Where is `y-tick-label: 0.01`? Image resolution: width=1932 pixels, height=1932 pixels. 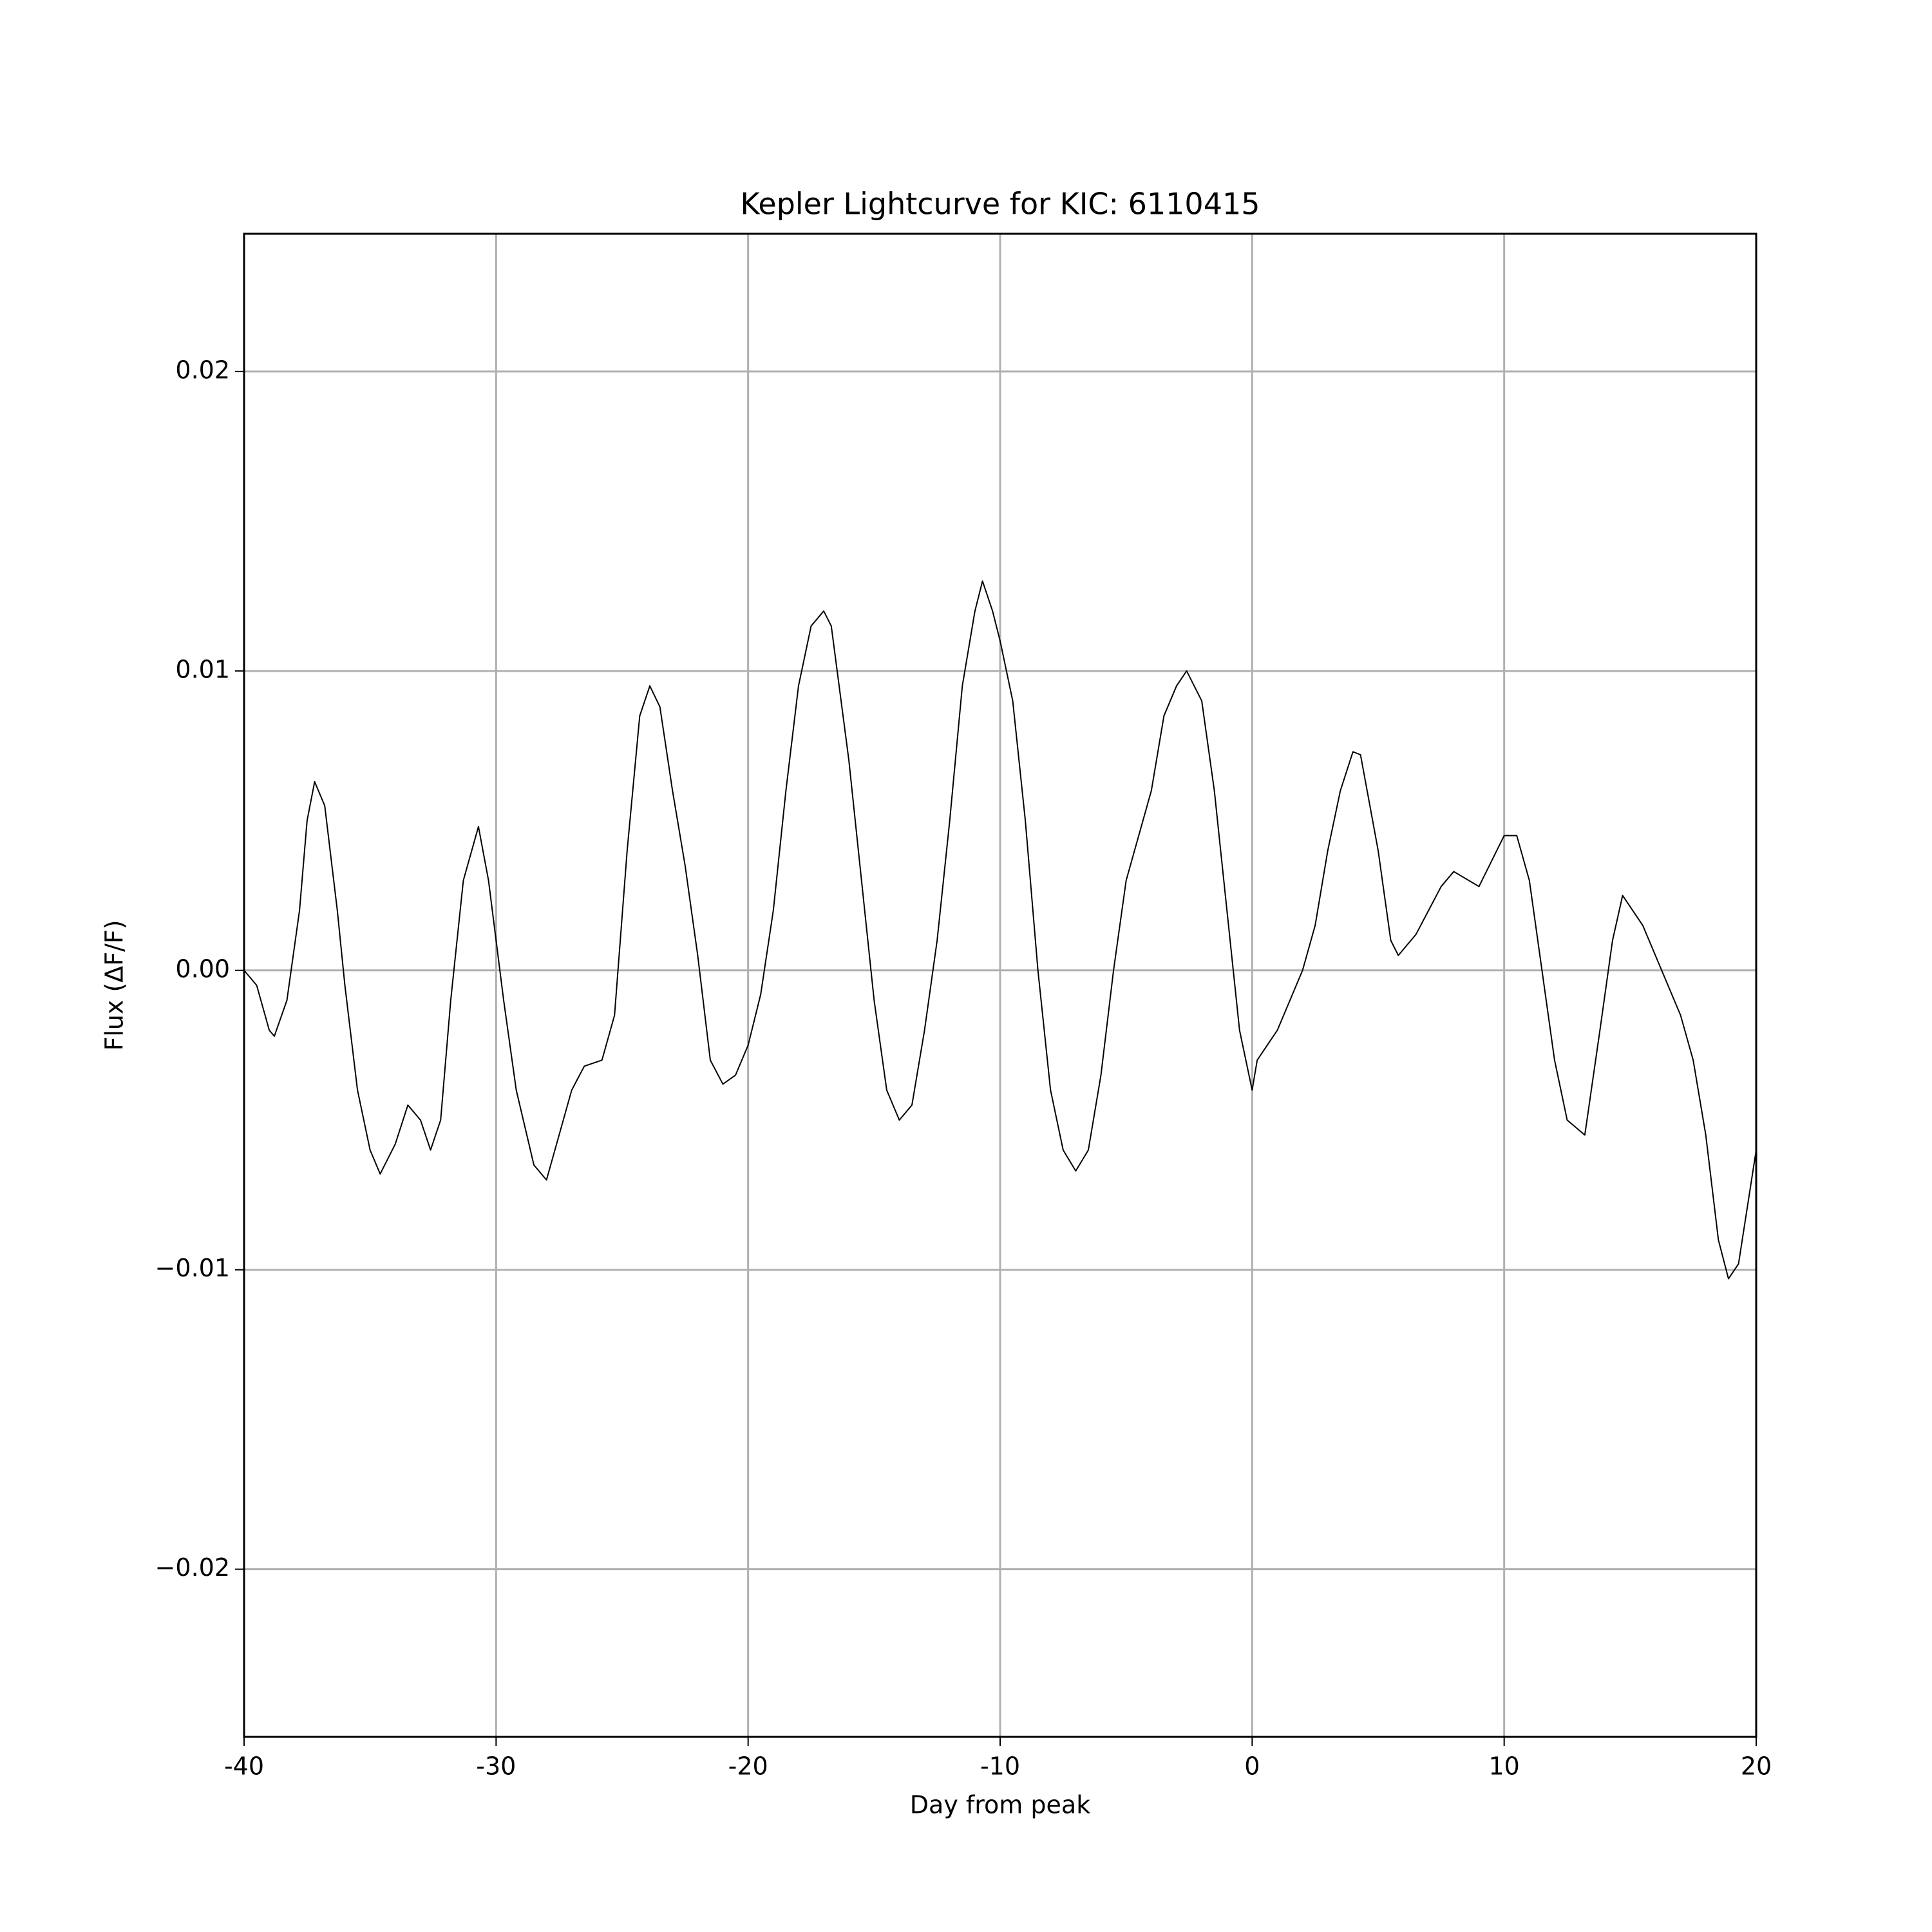
y-tick-label: 0.01 is located at coordinates (202, 669).